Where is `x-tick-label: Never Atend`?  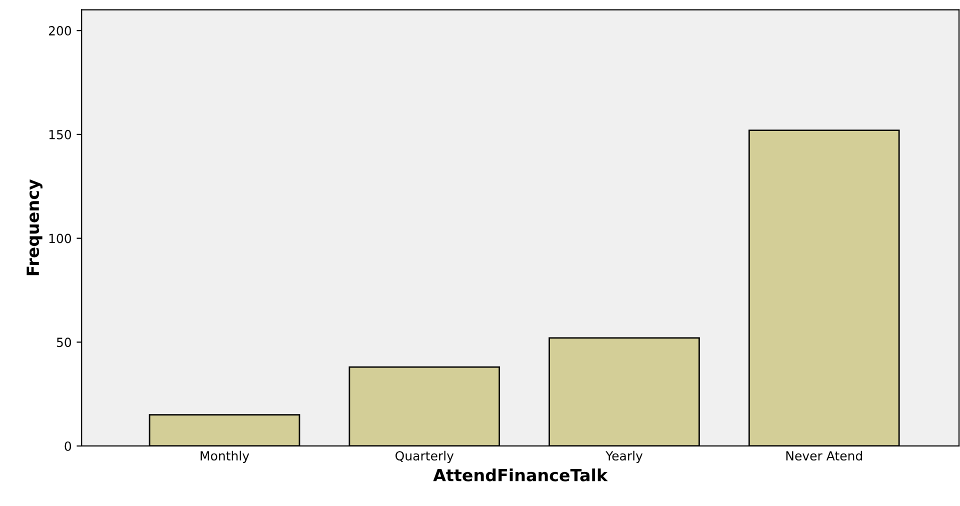 x-tick-label: Never Atend is located at coordinates (824, 455).